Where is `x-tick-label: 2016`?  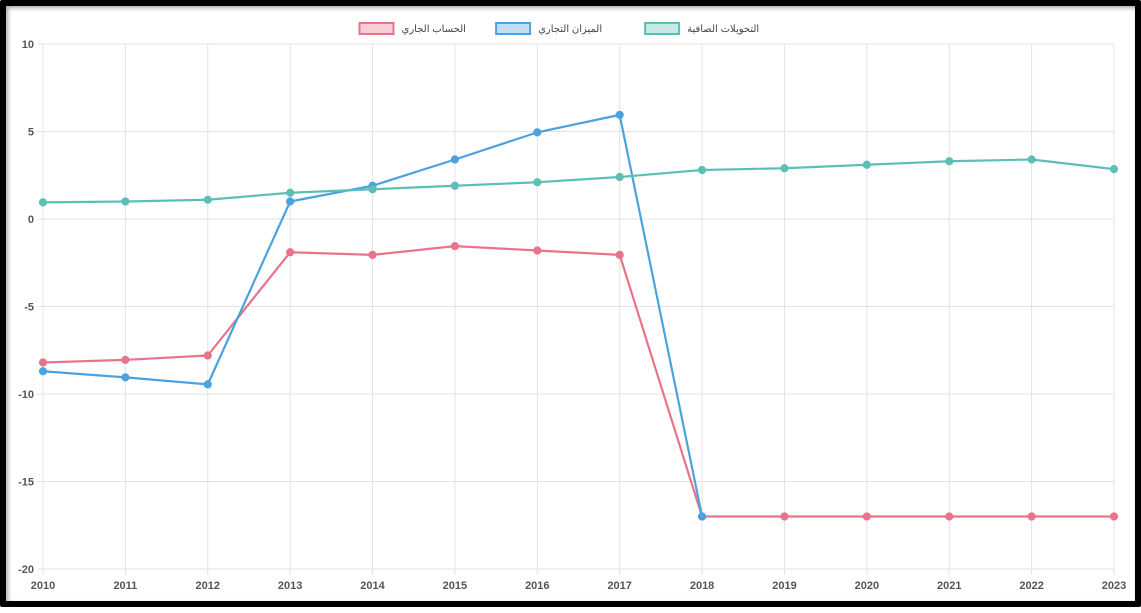 x-tick-label: 2016 is located at coordinates (537, 586).